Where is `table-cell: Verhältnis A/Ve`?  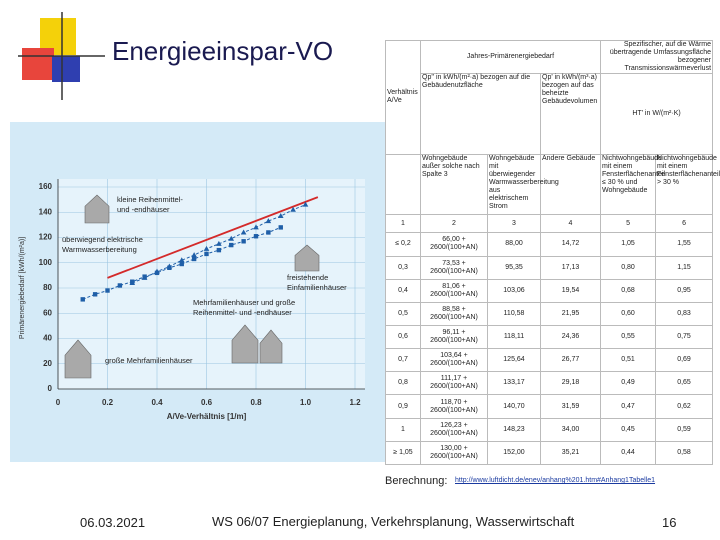
table-cell: Verhältnis A/Ve is located at coordinates (403, 97).